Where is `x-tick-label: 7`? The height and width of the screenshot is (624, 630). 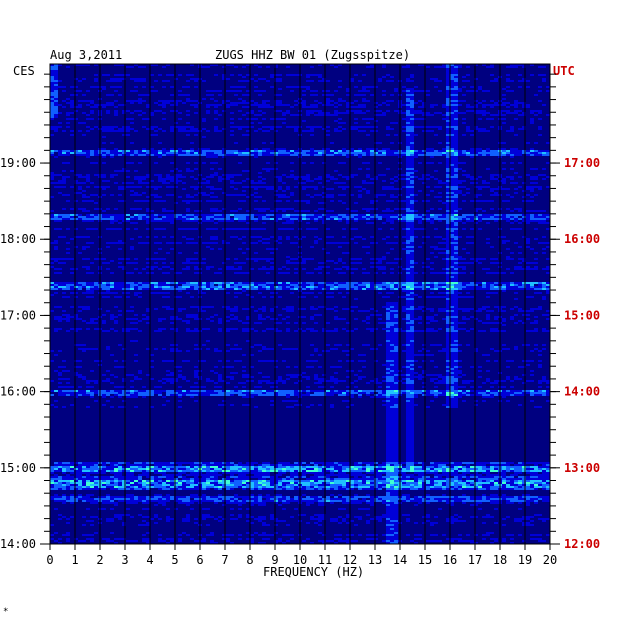
x-tick-label: 7 is located at coordinates (224, 560).